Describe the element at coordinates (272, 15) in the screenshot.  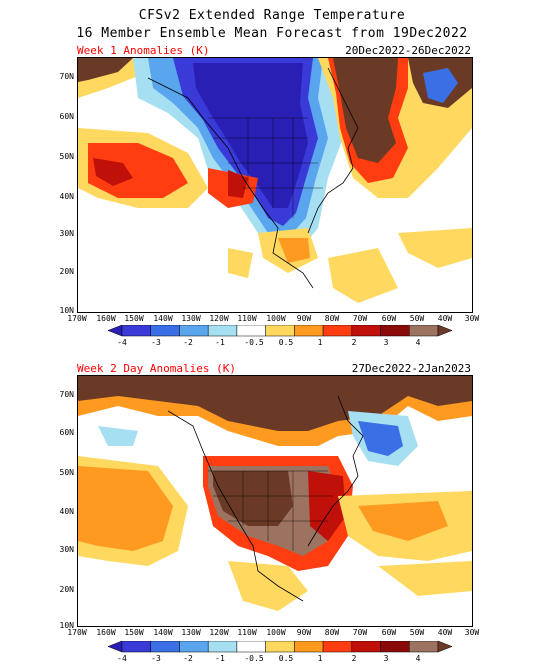
I see `main-title-line1: CFSv2 Extended Range Temperature` at that location.